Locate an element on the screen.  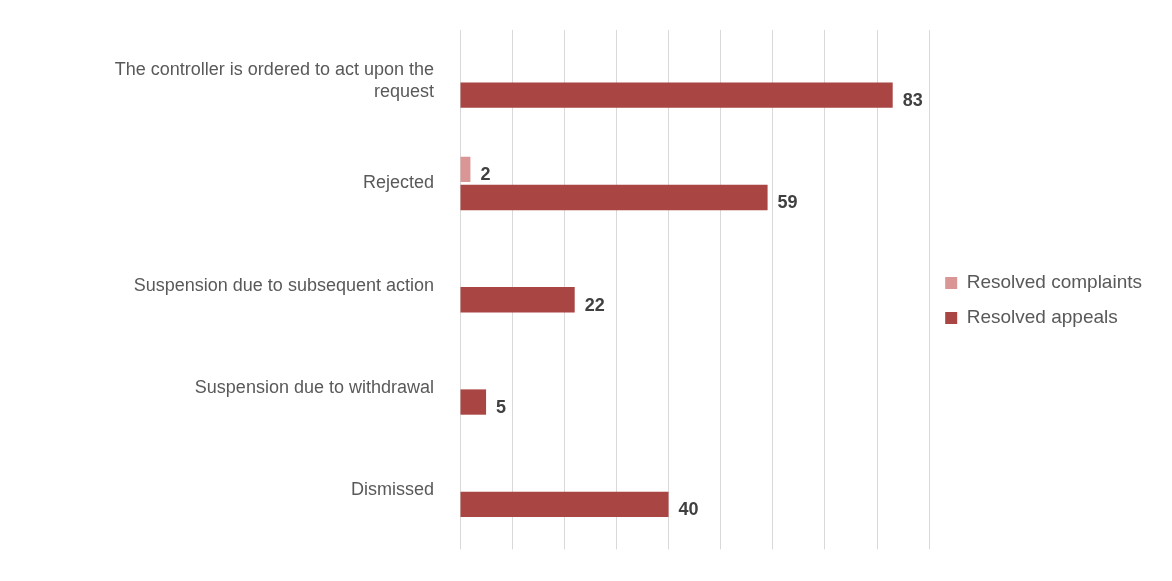
data-label: 83 is located at coordinates (912, 100).